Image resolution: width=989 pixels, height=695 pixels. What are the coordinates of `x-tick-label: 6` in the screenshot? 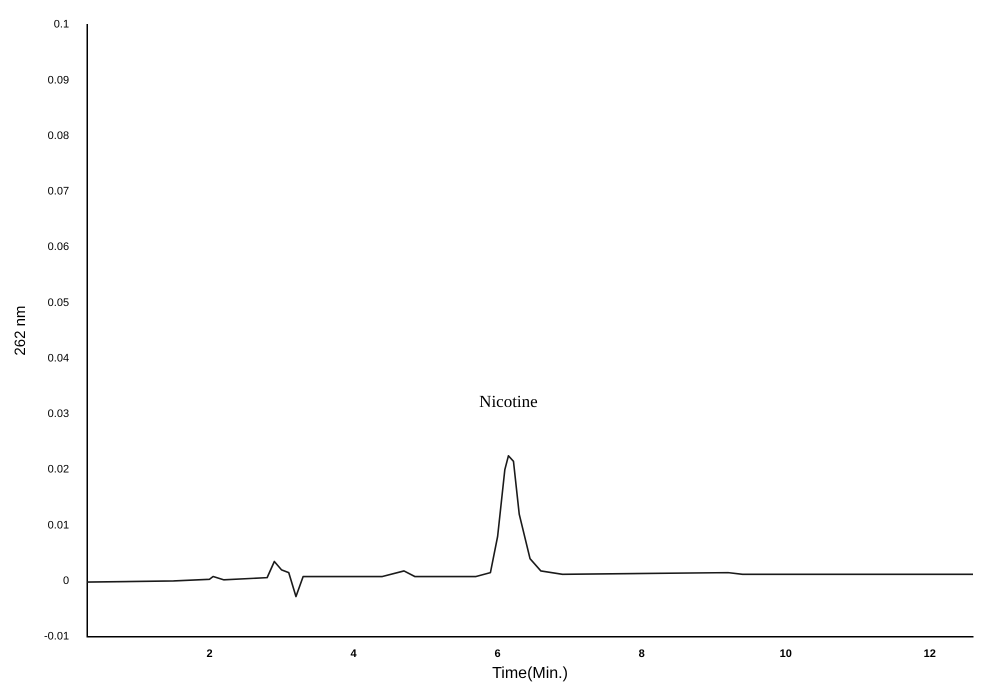 It's located at (497, 654).